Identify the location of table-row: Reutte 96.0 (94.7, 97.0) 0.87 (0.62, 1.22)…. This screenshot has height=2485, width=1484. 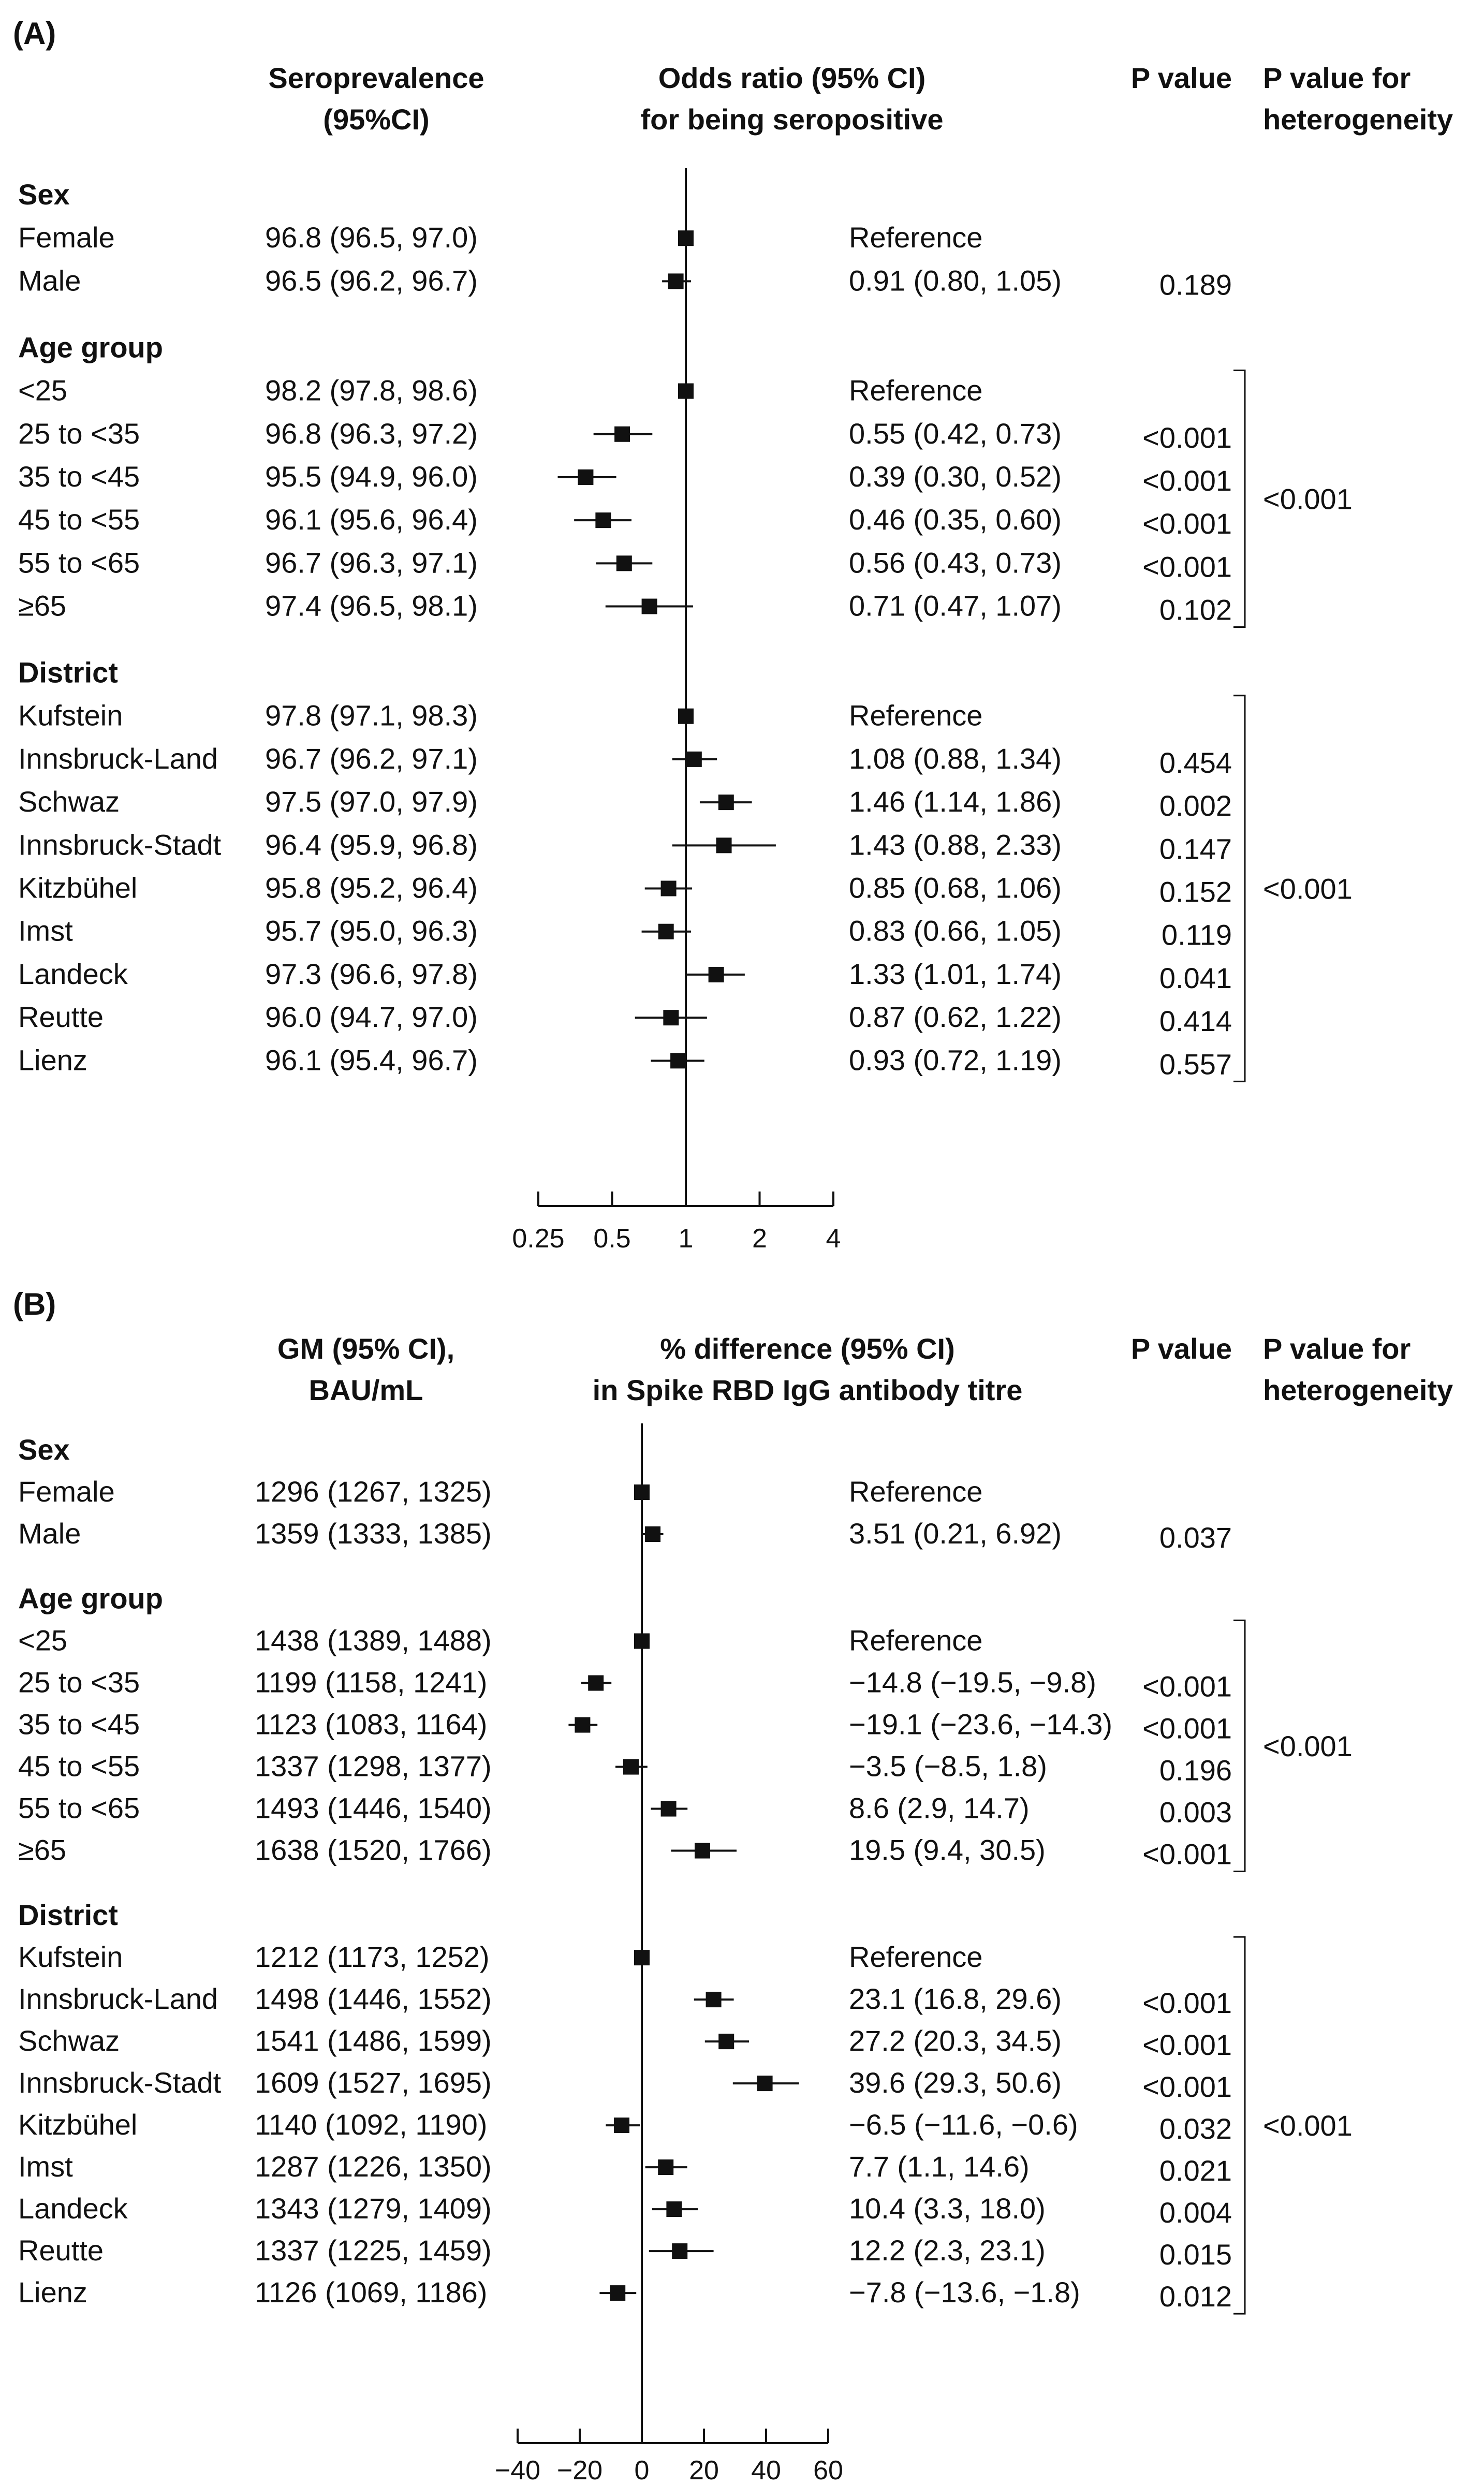
(625, 1019).